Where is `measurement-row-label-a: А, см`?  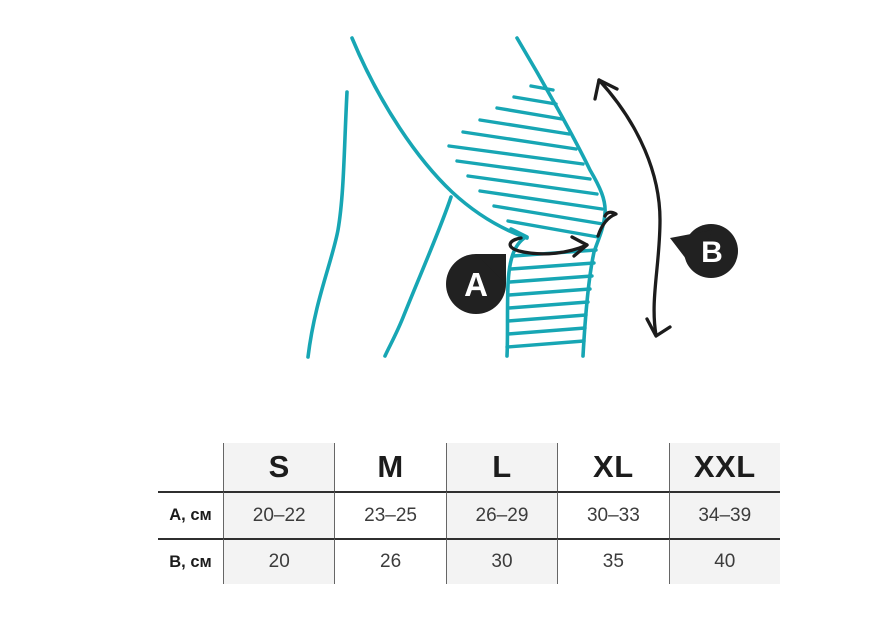 measurement-row-label-a: А, см is located at coordinates (190, 514).